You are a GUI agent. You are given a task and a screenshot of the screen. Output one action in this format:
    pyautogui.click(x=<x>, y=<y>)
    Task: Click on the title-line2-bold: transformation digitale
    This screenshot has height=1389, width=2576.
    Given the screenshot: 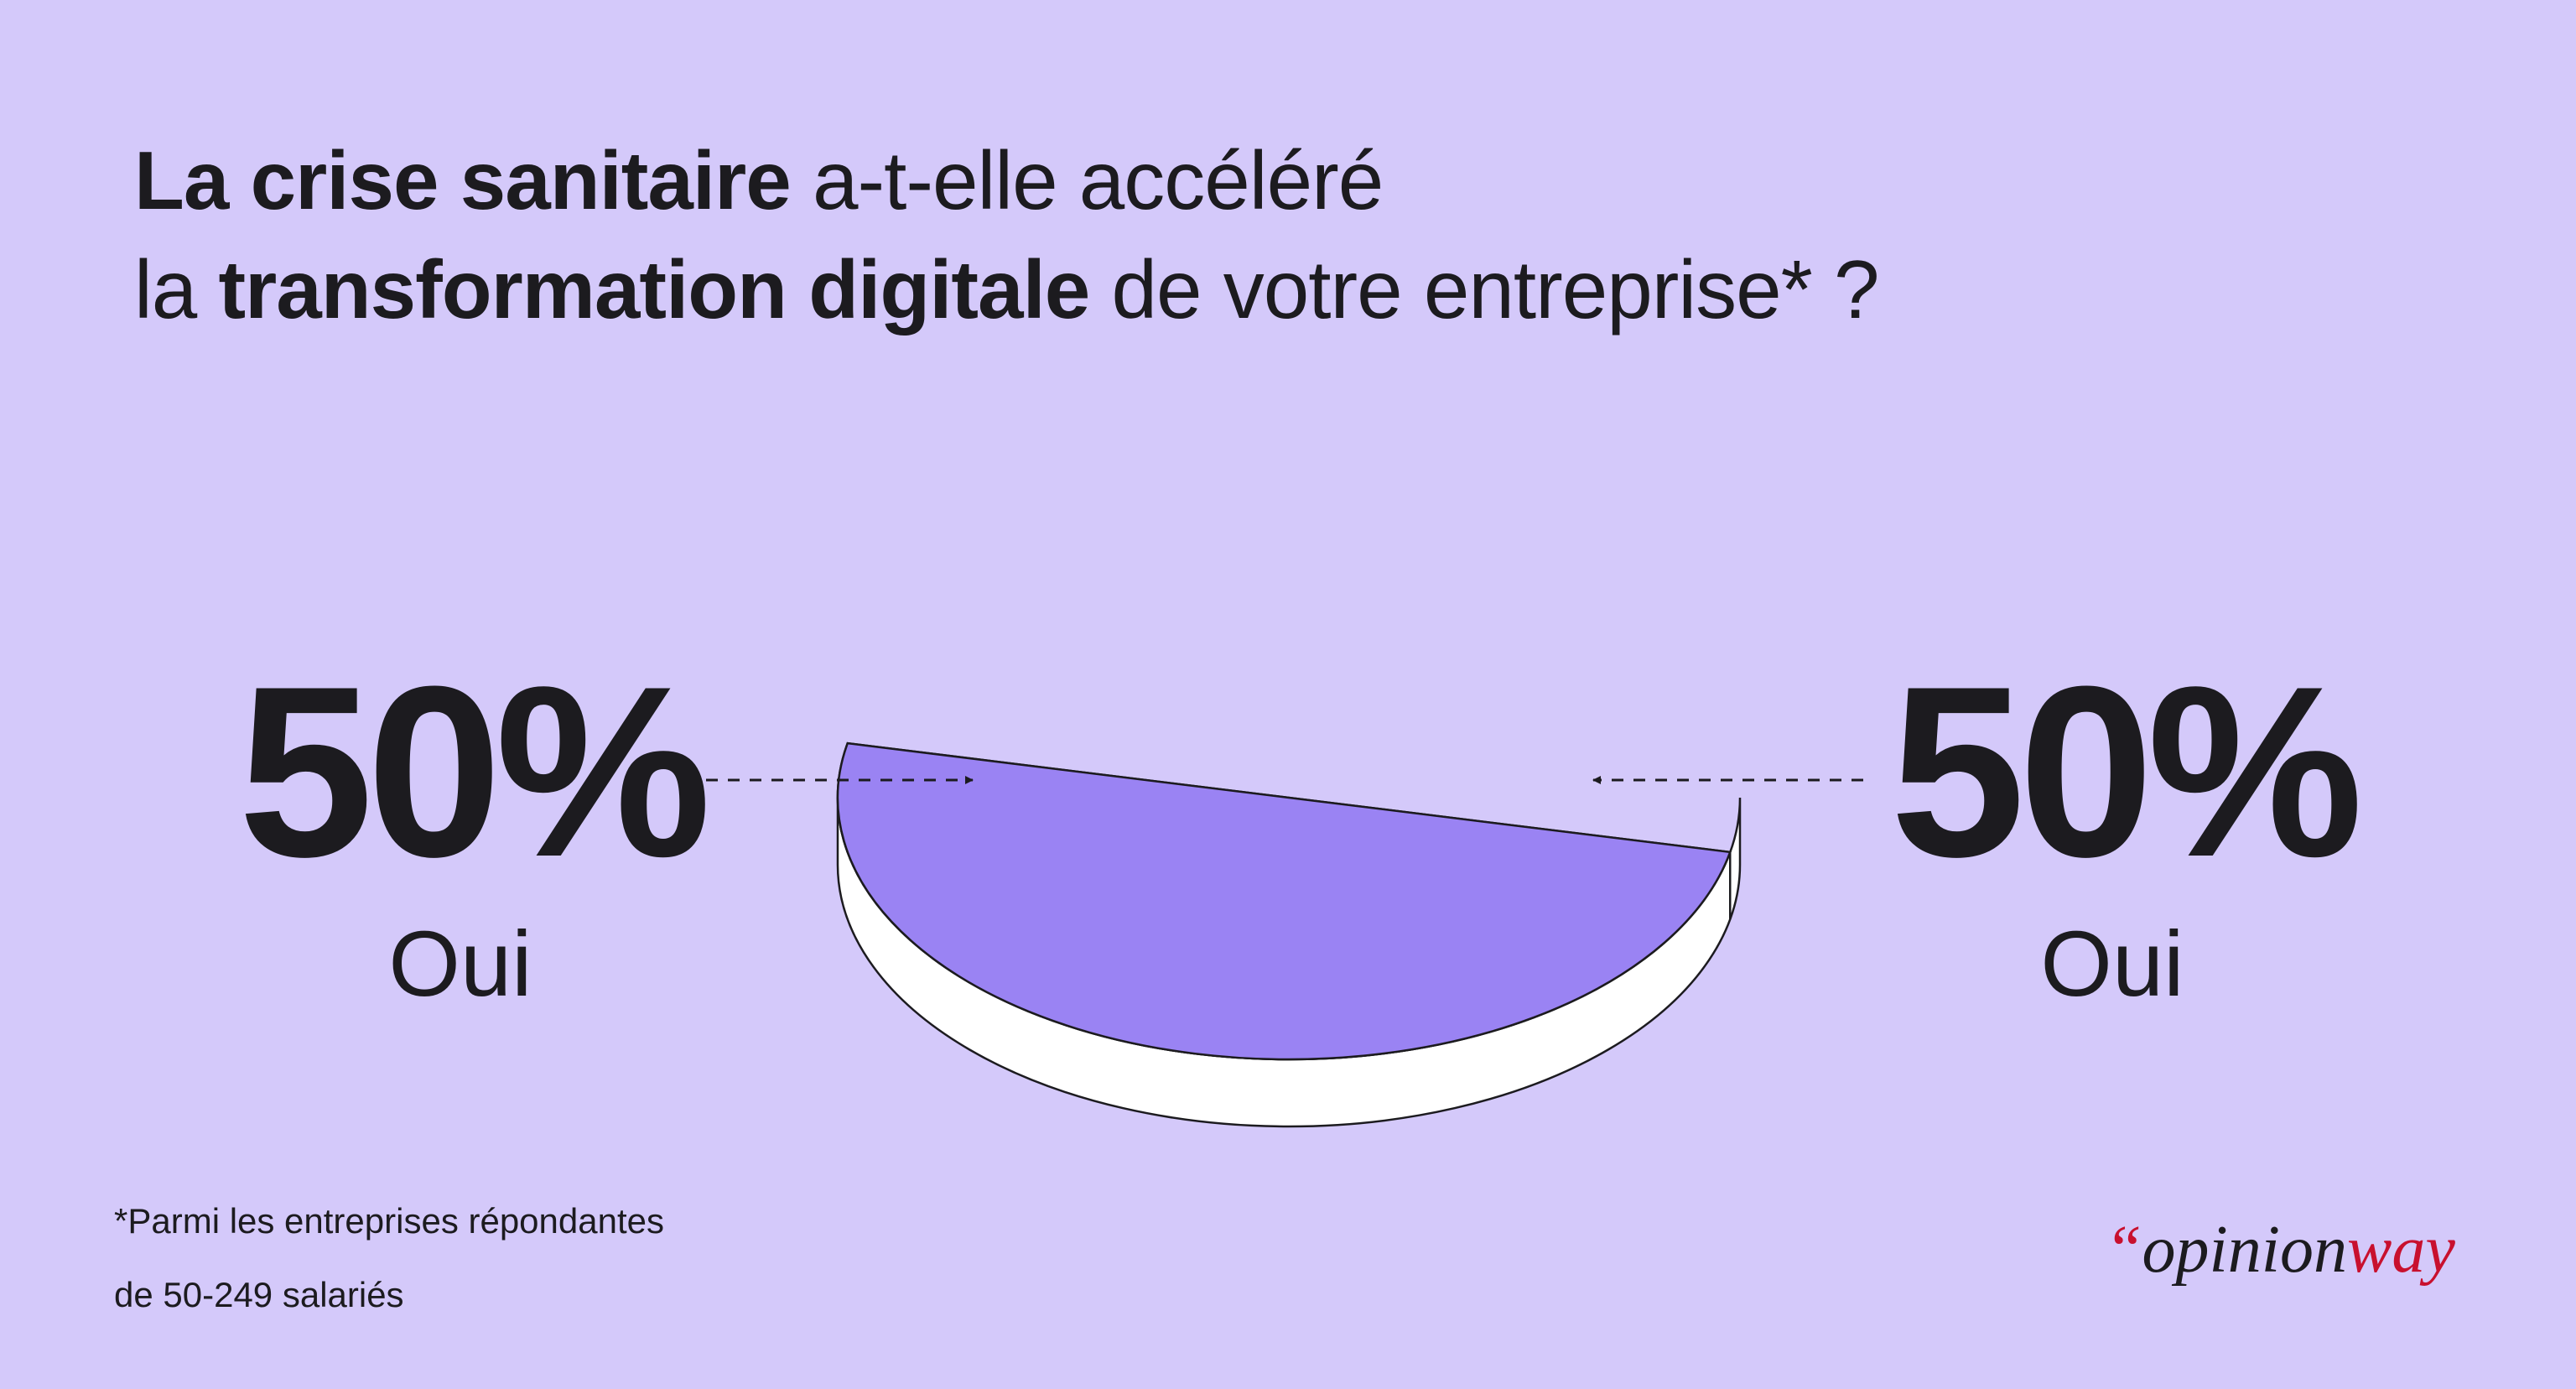 What is the action you would take?
    pyautogui.click(x=654, y=289)
    